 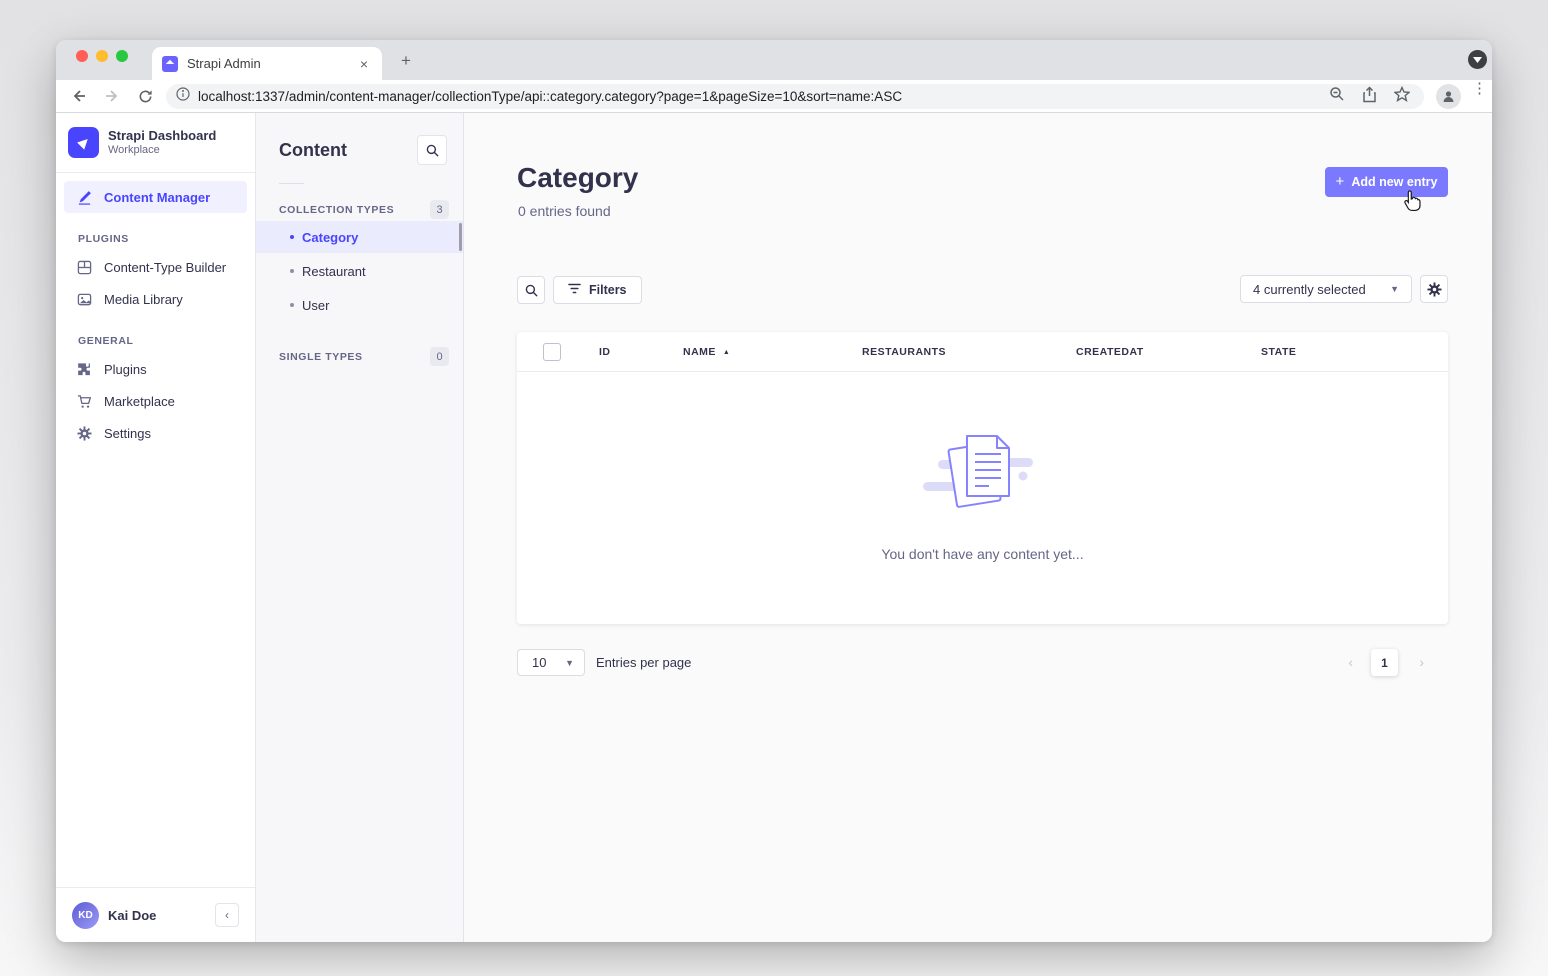 I want to click on add-new-entry-button: + Add new entry, so click(x=1386, y=182).